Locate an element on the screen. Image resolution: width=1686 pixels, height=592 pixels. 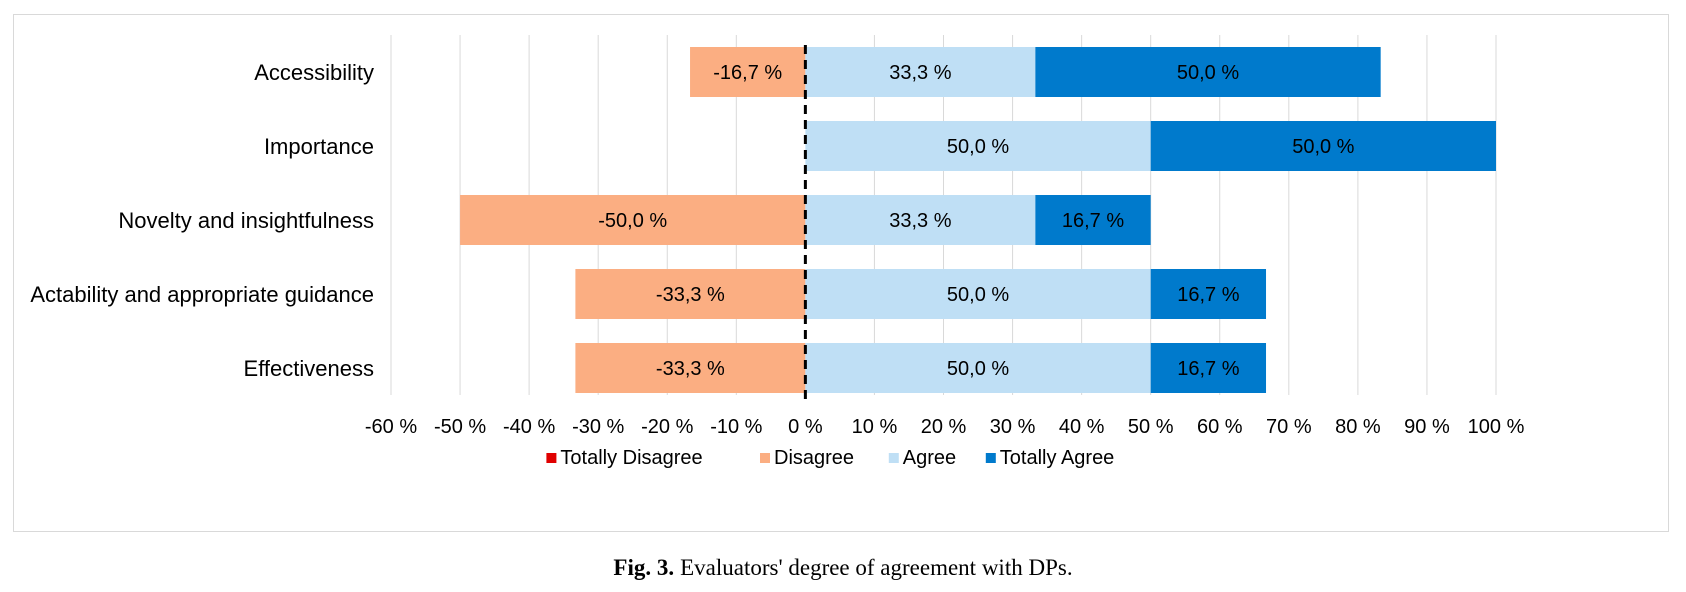
legend-label: Totally Agree is located at coordinates (1057, 458).